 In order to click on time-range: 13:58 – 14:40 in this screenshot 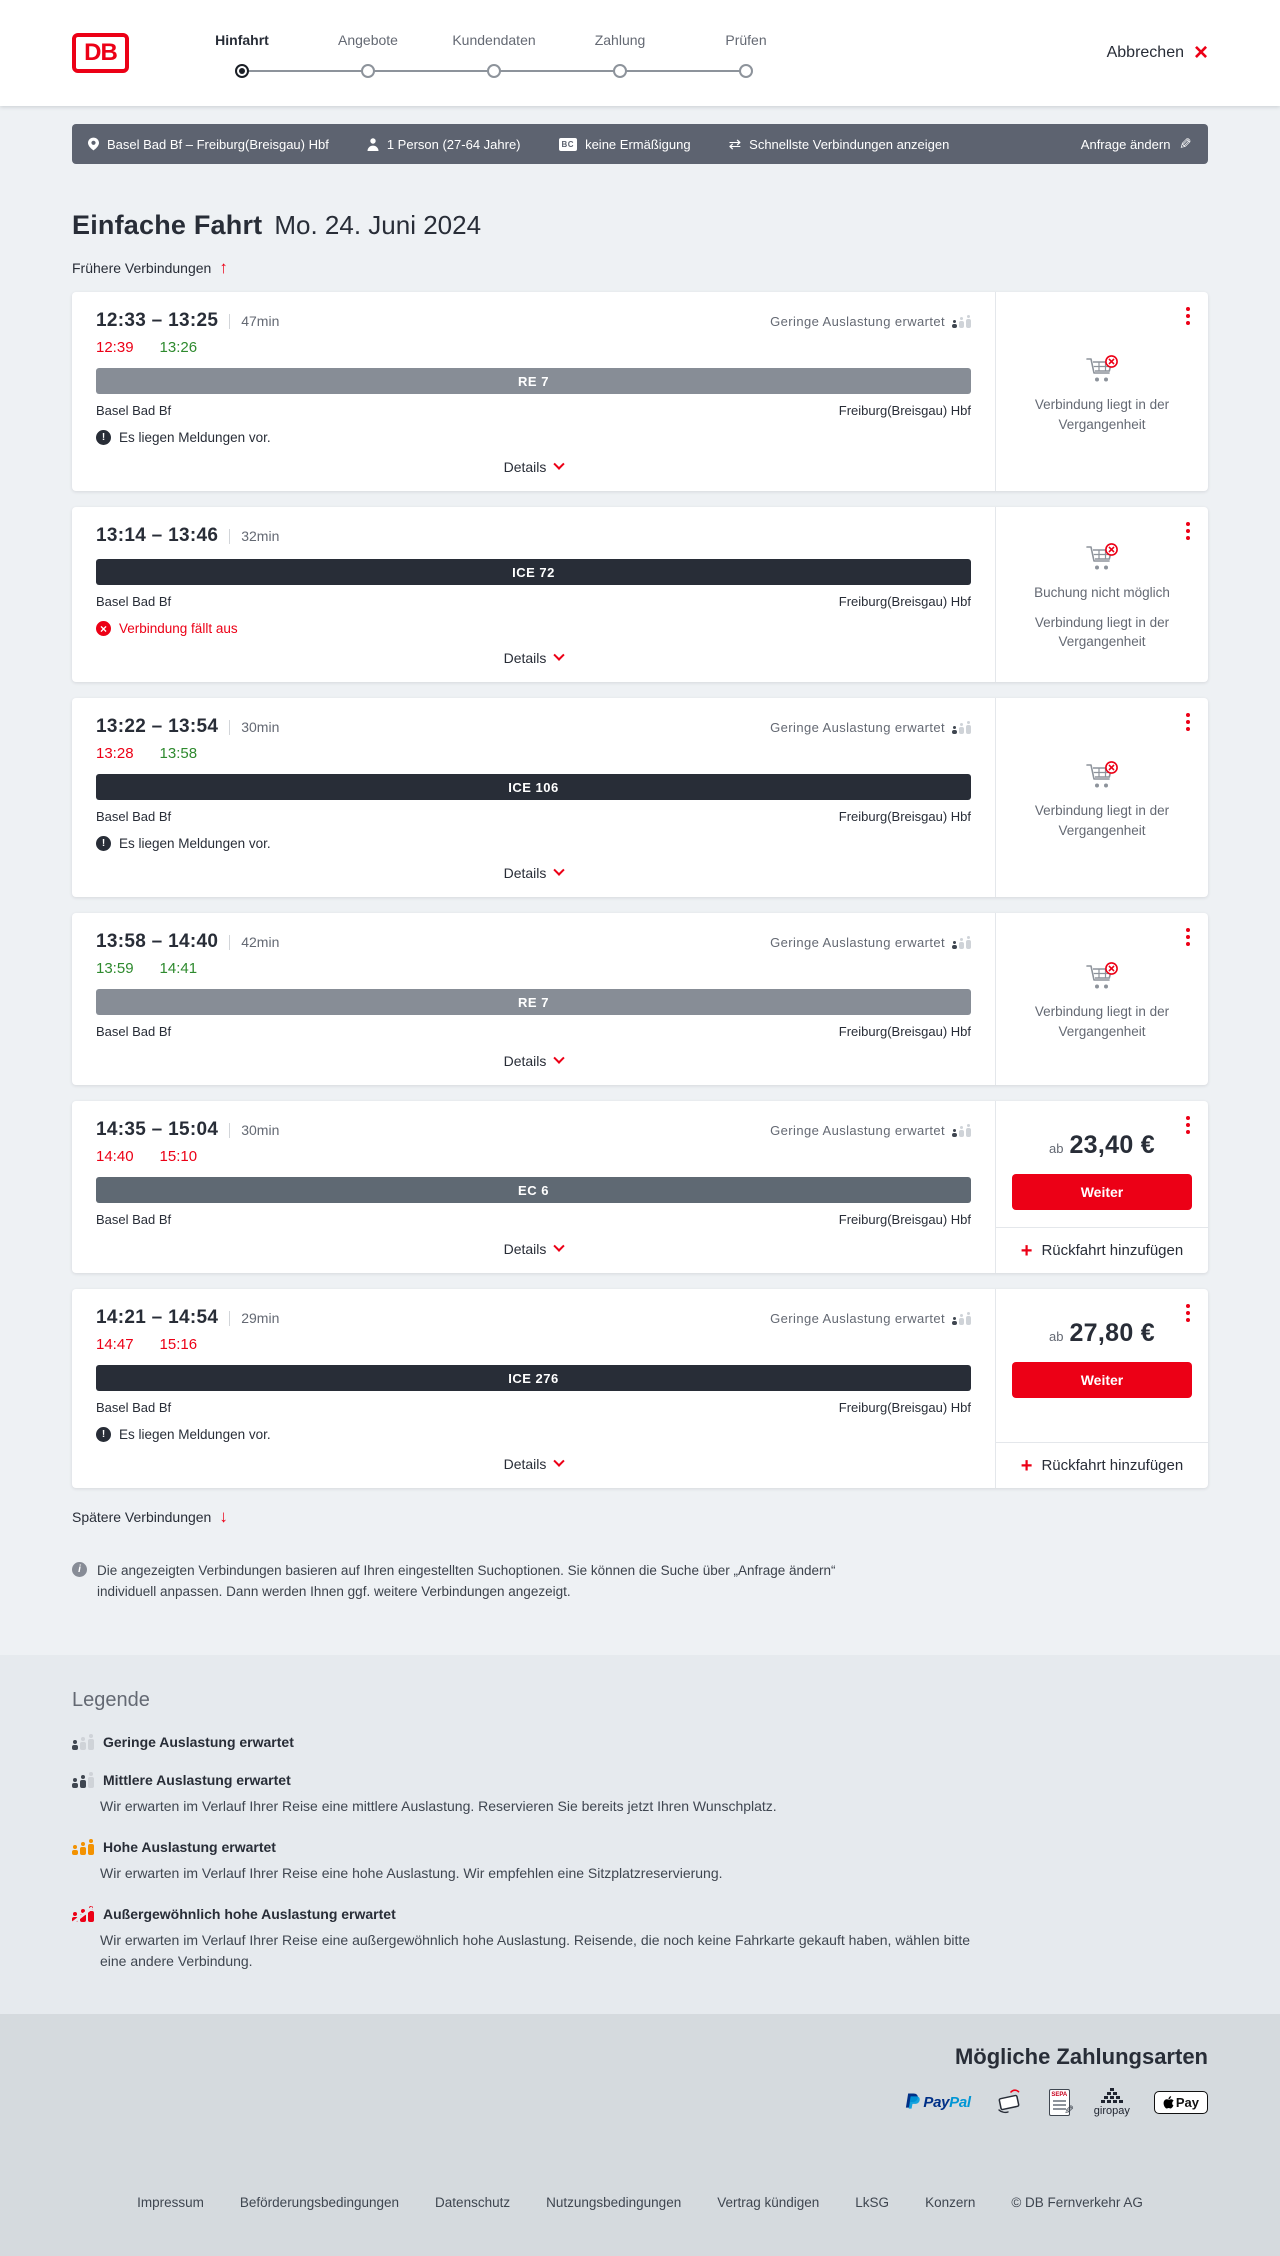, I will do `click(157, 941)`.